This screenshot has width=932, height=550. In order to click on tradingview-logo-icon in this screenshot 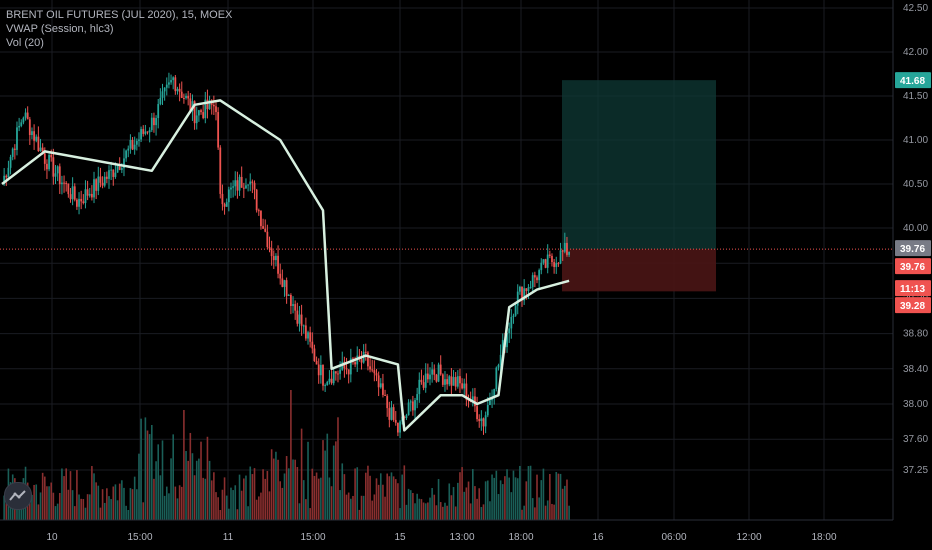, I will do `click(18, 496)`.